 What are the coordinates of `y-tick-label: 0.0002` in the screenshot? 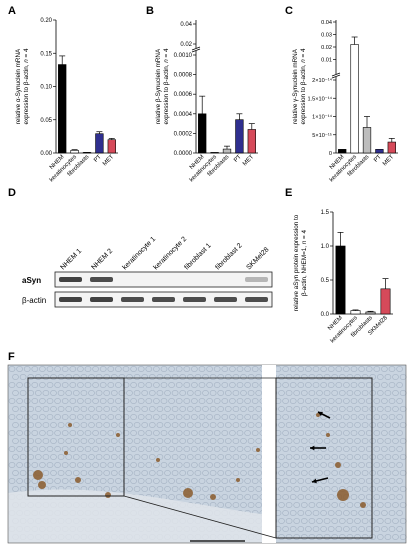 It's located at (183, 134).